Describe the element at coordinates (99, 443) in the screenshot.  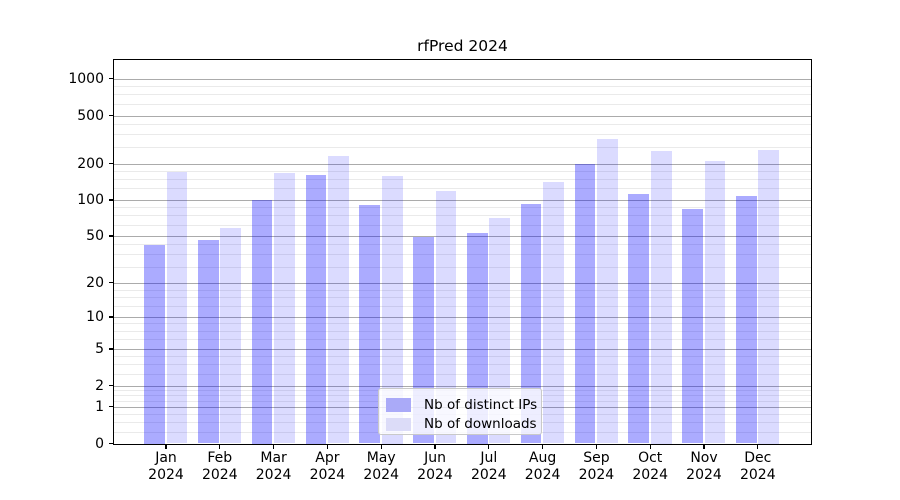
I see `y-tick-label: 0` at that location.